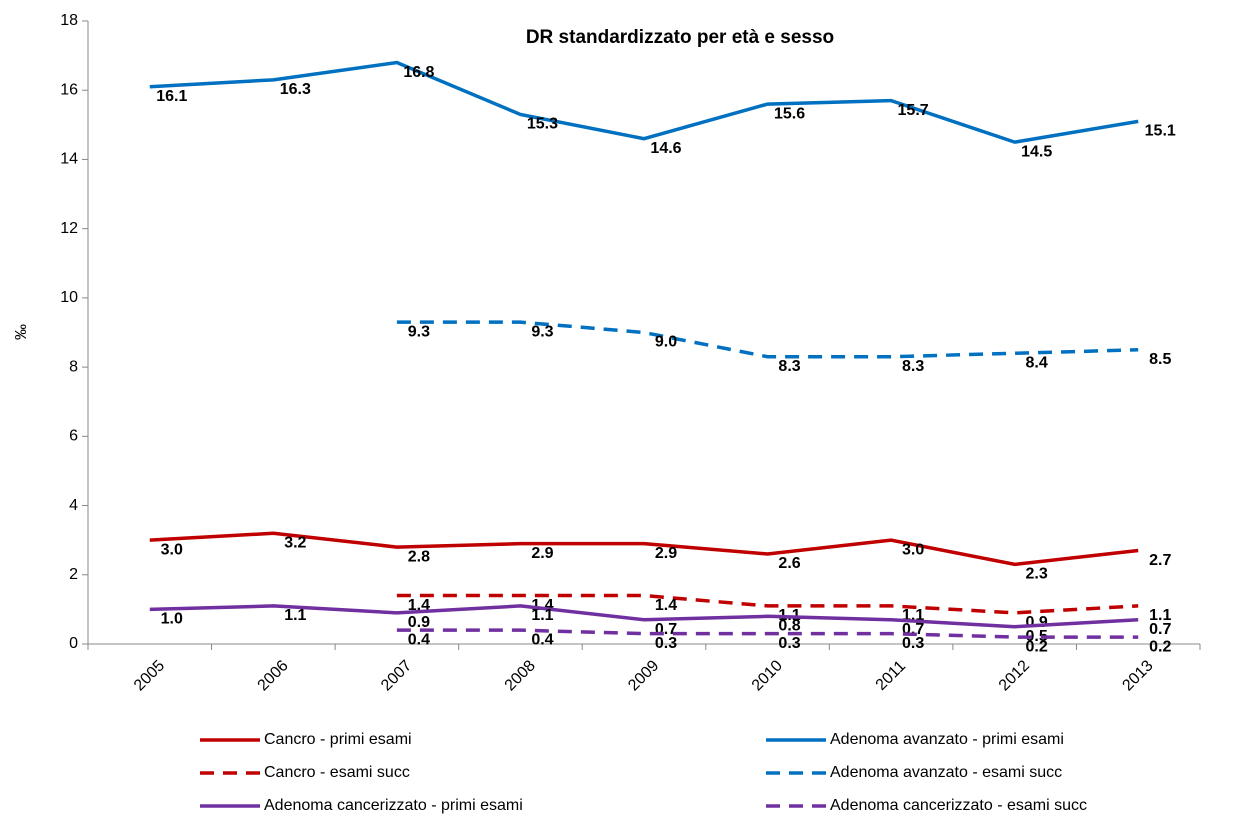 The image size is (1250, 819). What do you see at coordinates (789, 113) in the screenshot?
I see `data-label: 15.6` at bounding box center [789, 113].